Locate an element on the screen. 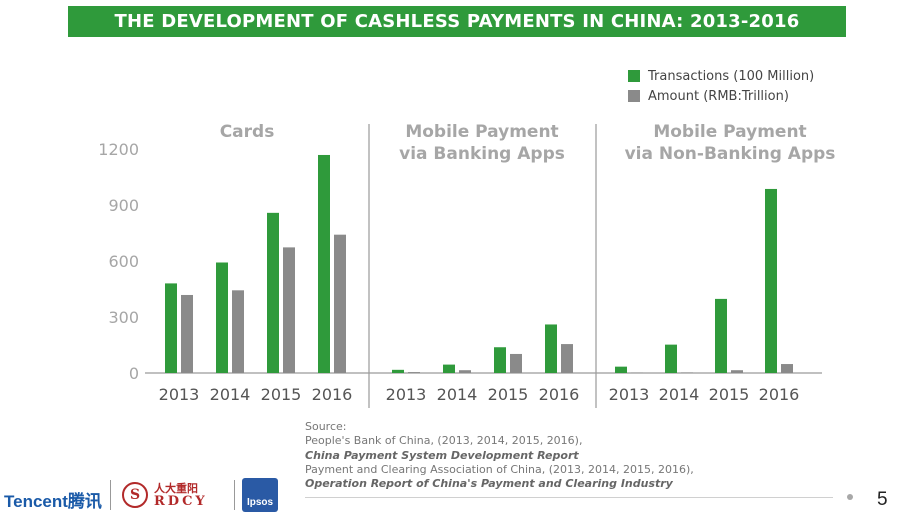 The height and width of the screenshot is (515, 914). panel-title: via Non-Banking Apps is located at coordinates (730, 154).